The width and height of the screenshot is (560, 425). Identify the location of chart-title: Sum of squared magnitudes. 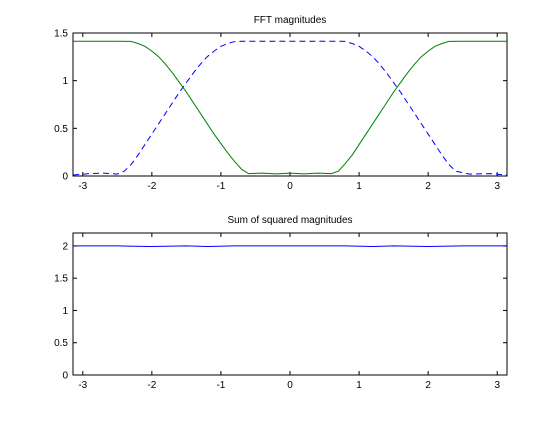
(289, 220).